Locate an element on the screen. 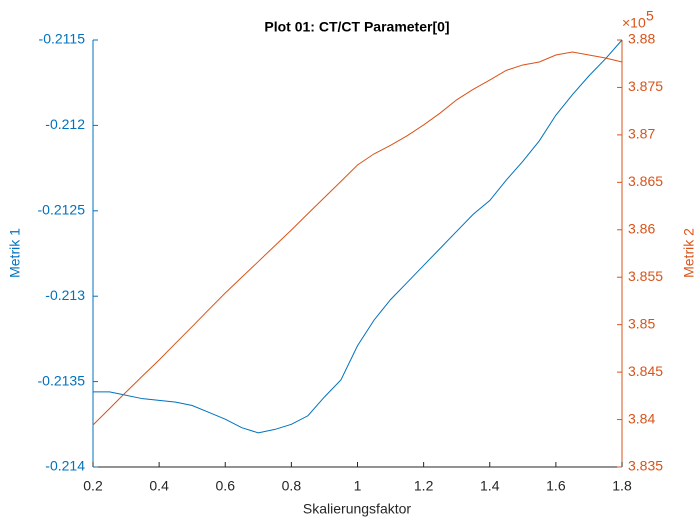 This screenshot has width=700, height=525. y2-tick-label: 3.86 is located at coordinates (641, 228).